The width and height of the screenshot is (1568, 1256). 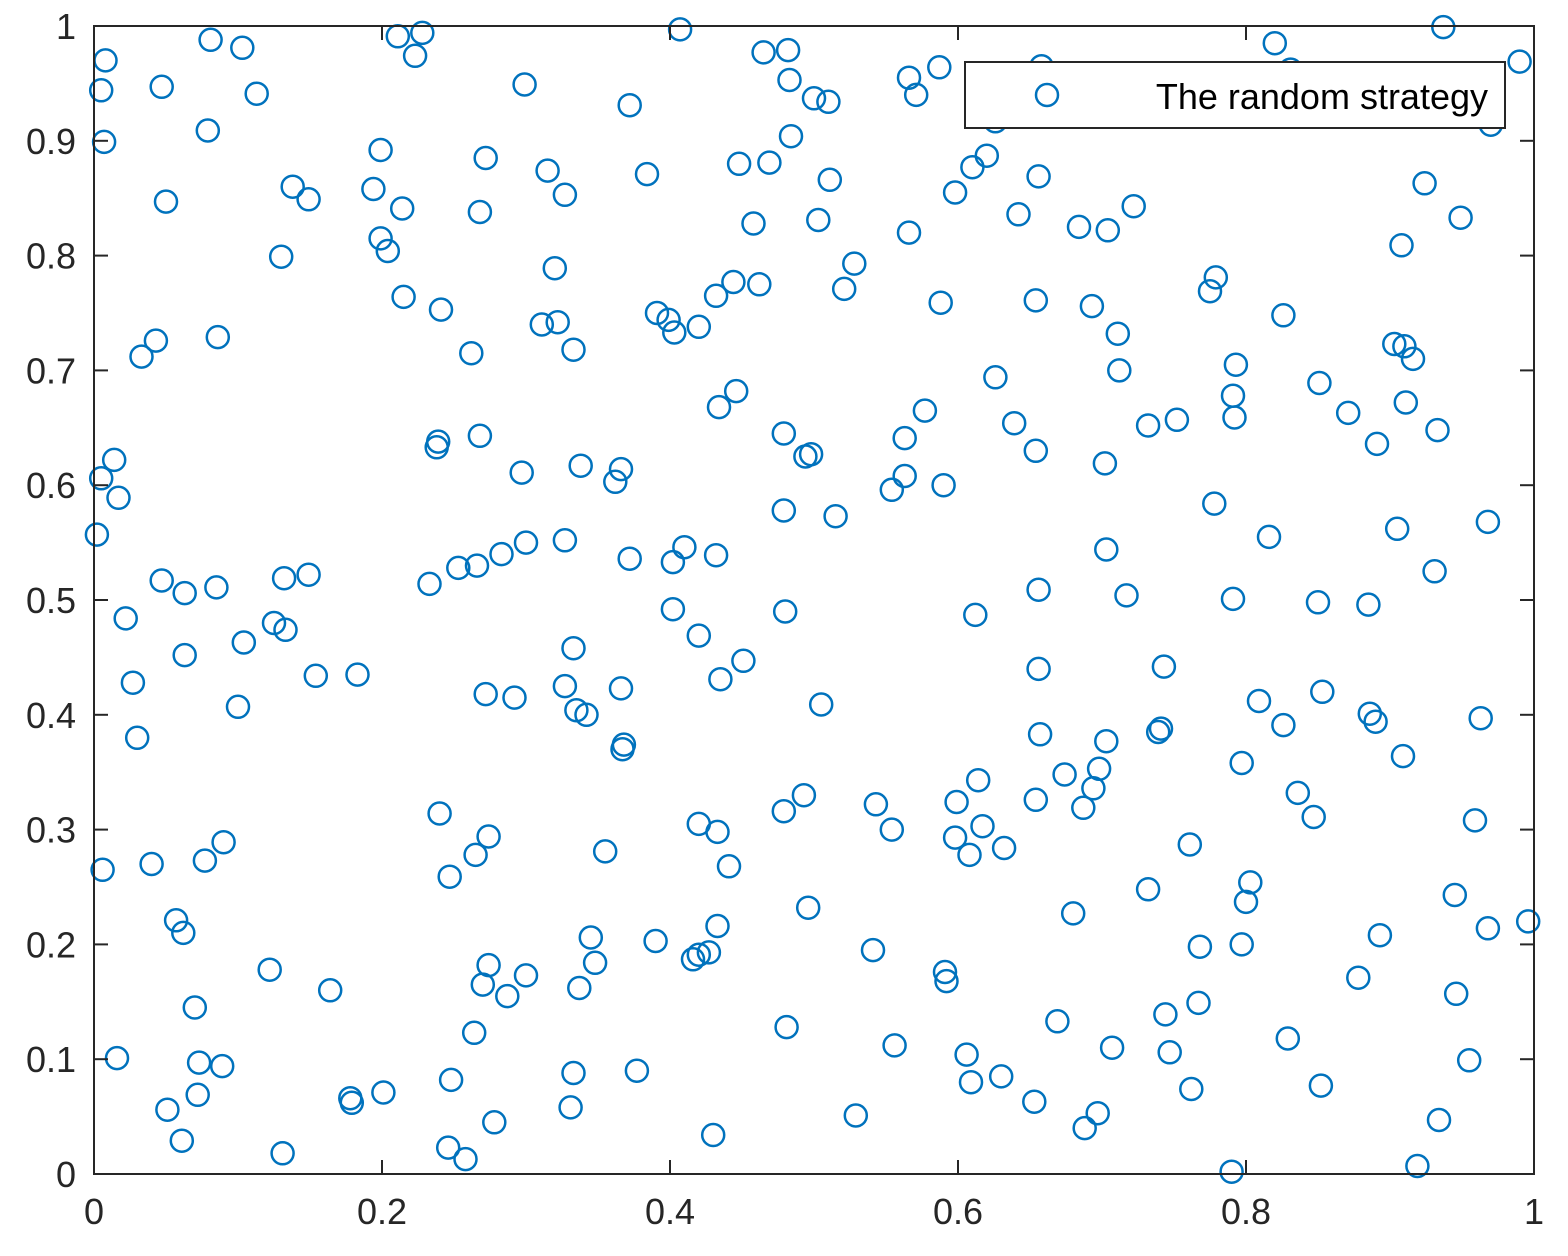 What do you see at coordinates (1246, 1211) in the screenshot?
I see `x-tick-label: 0.8` at bounding box center [1246, 1211].